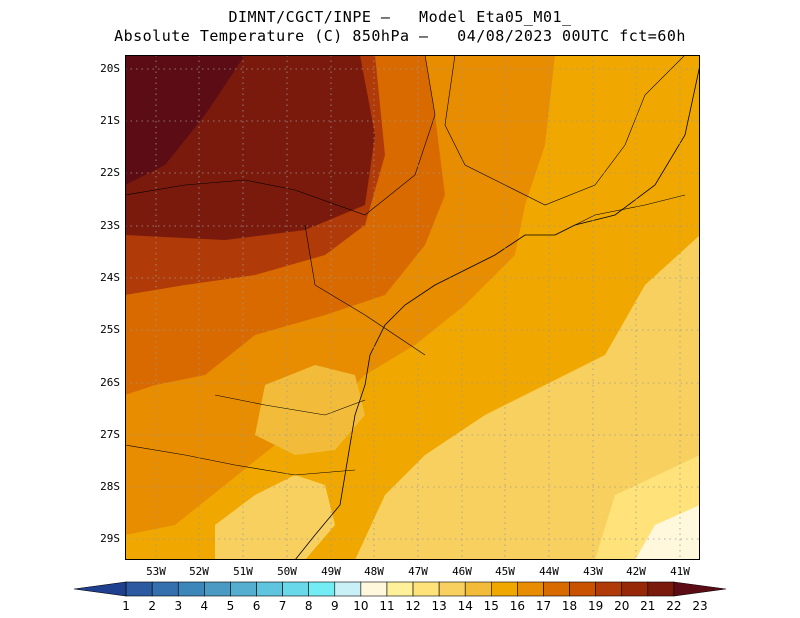 This screenshot has width=800, height=618. What do you see at coordinates (647, 606) in the screenshot?
I see `colorbar-label: 21` at bounding box center [647, 606].